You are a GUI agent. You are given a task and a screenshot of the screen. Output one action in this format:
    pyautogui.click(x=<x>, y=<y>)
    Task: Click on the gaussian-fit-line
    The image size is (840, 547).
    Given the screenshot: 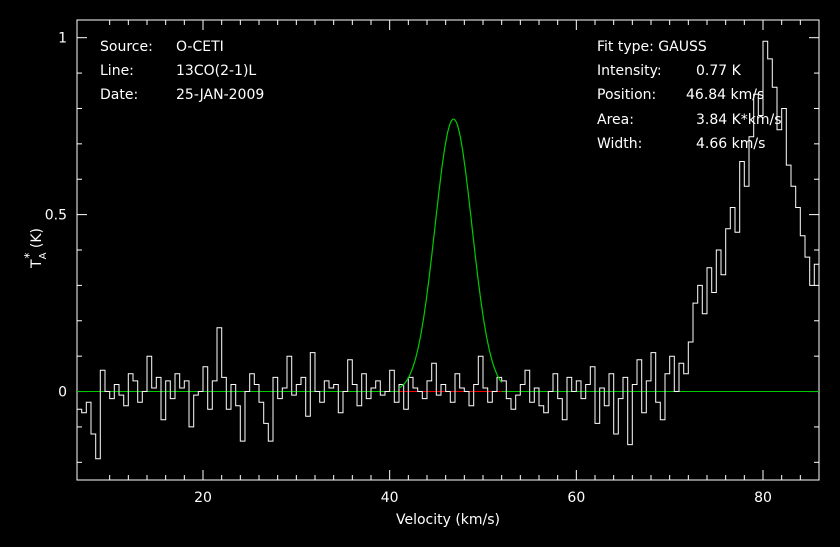 What is the action you would take?
    pyautogui.click(x=450, y=253)
    